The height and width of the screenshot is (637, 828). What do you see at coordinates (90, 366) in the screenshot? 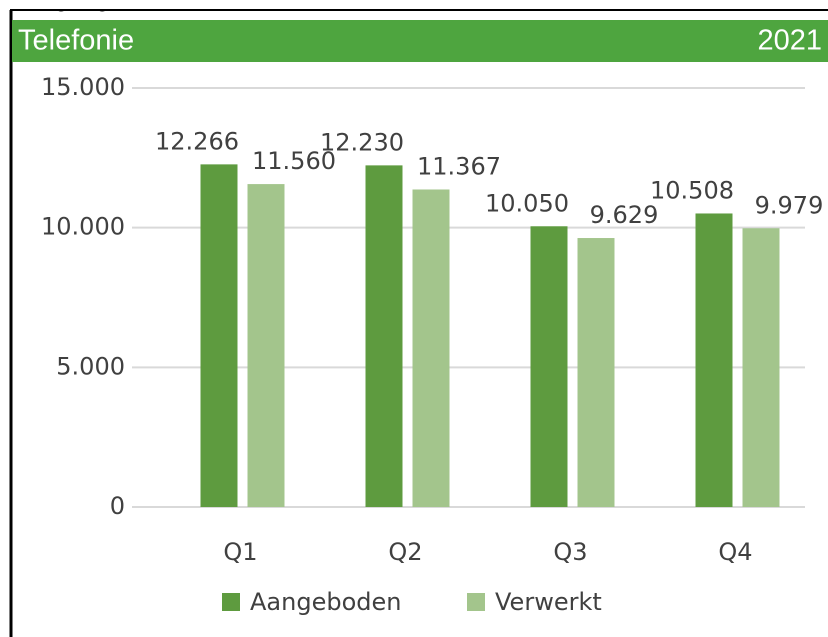
I see `y-tick-label: 5.000` at bounding box center [90, 366].